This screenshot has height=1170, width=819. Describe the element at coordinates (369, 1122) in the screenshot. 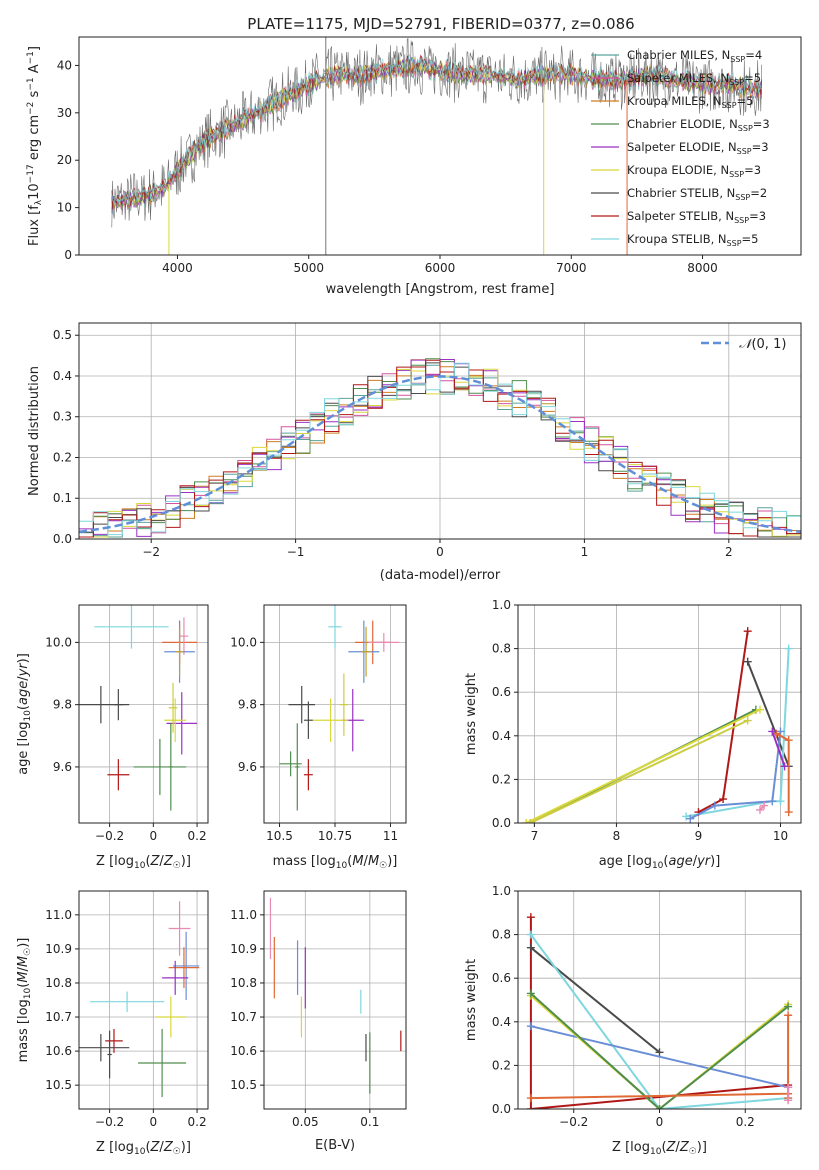

I see `x-tick-label: 0.1` at that location.